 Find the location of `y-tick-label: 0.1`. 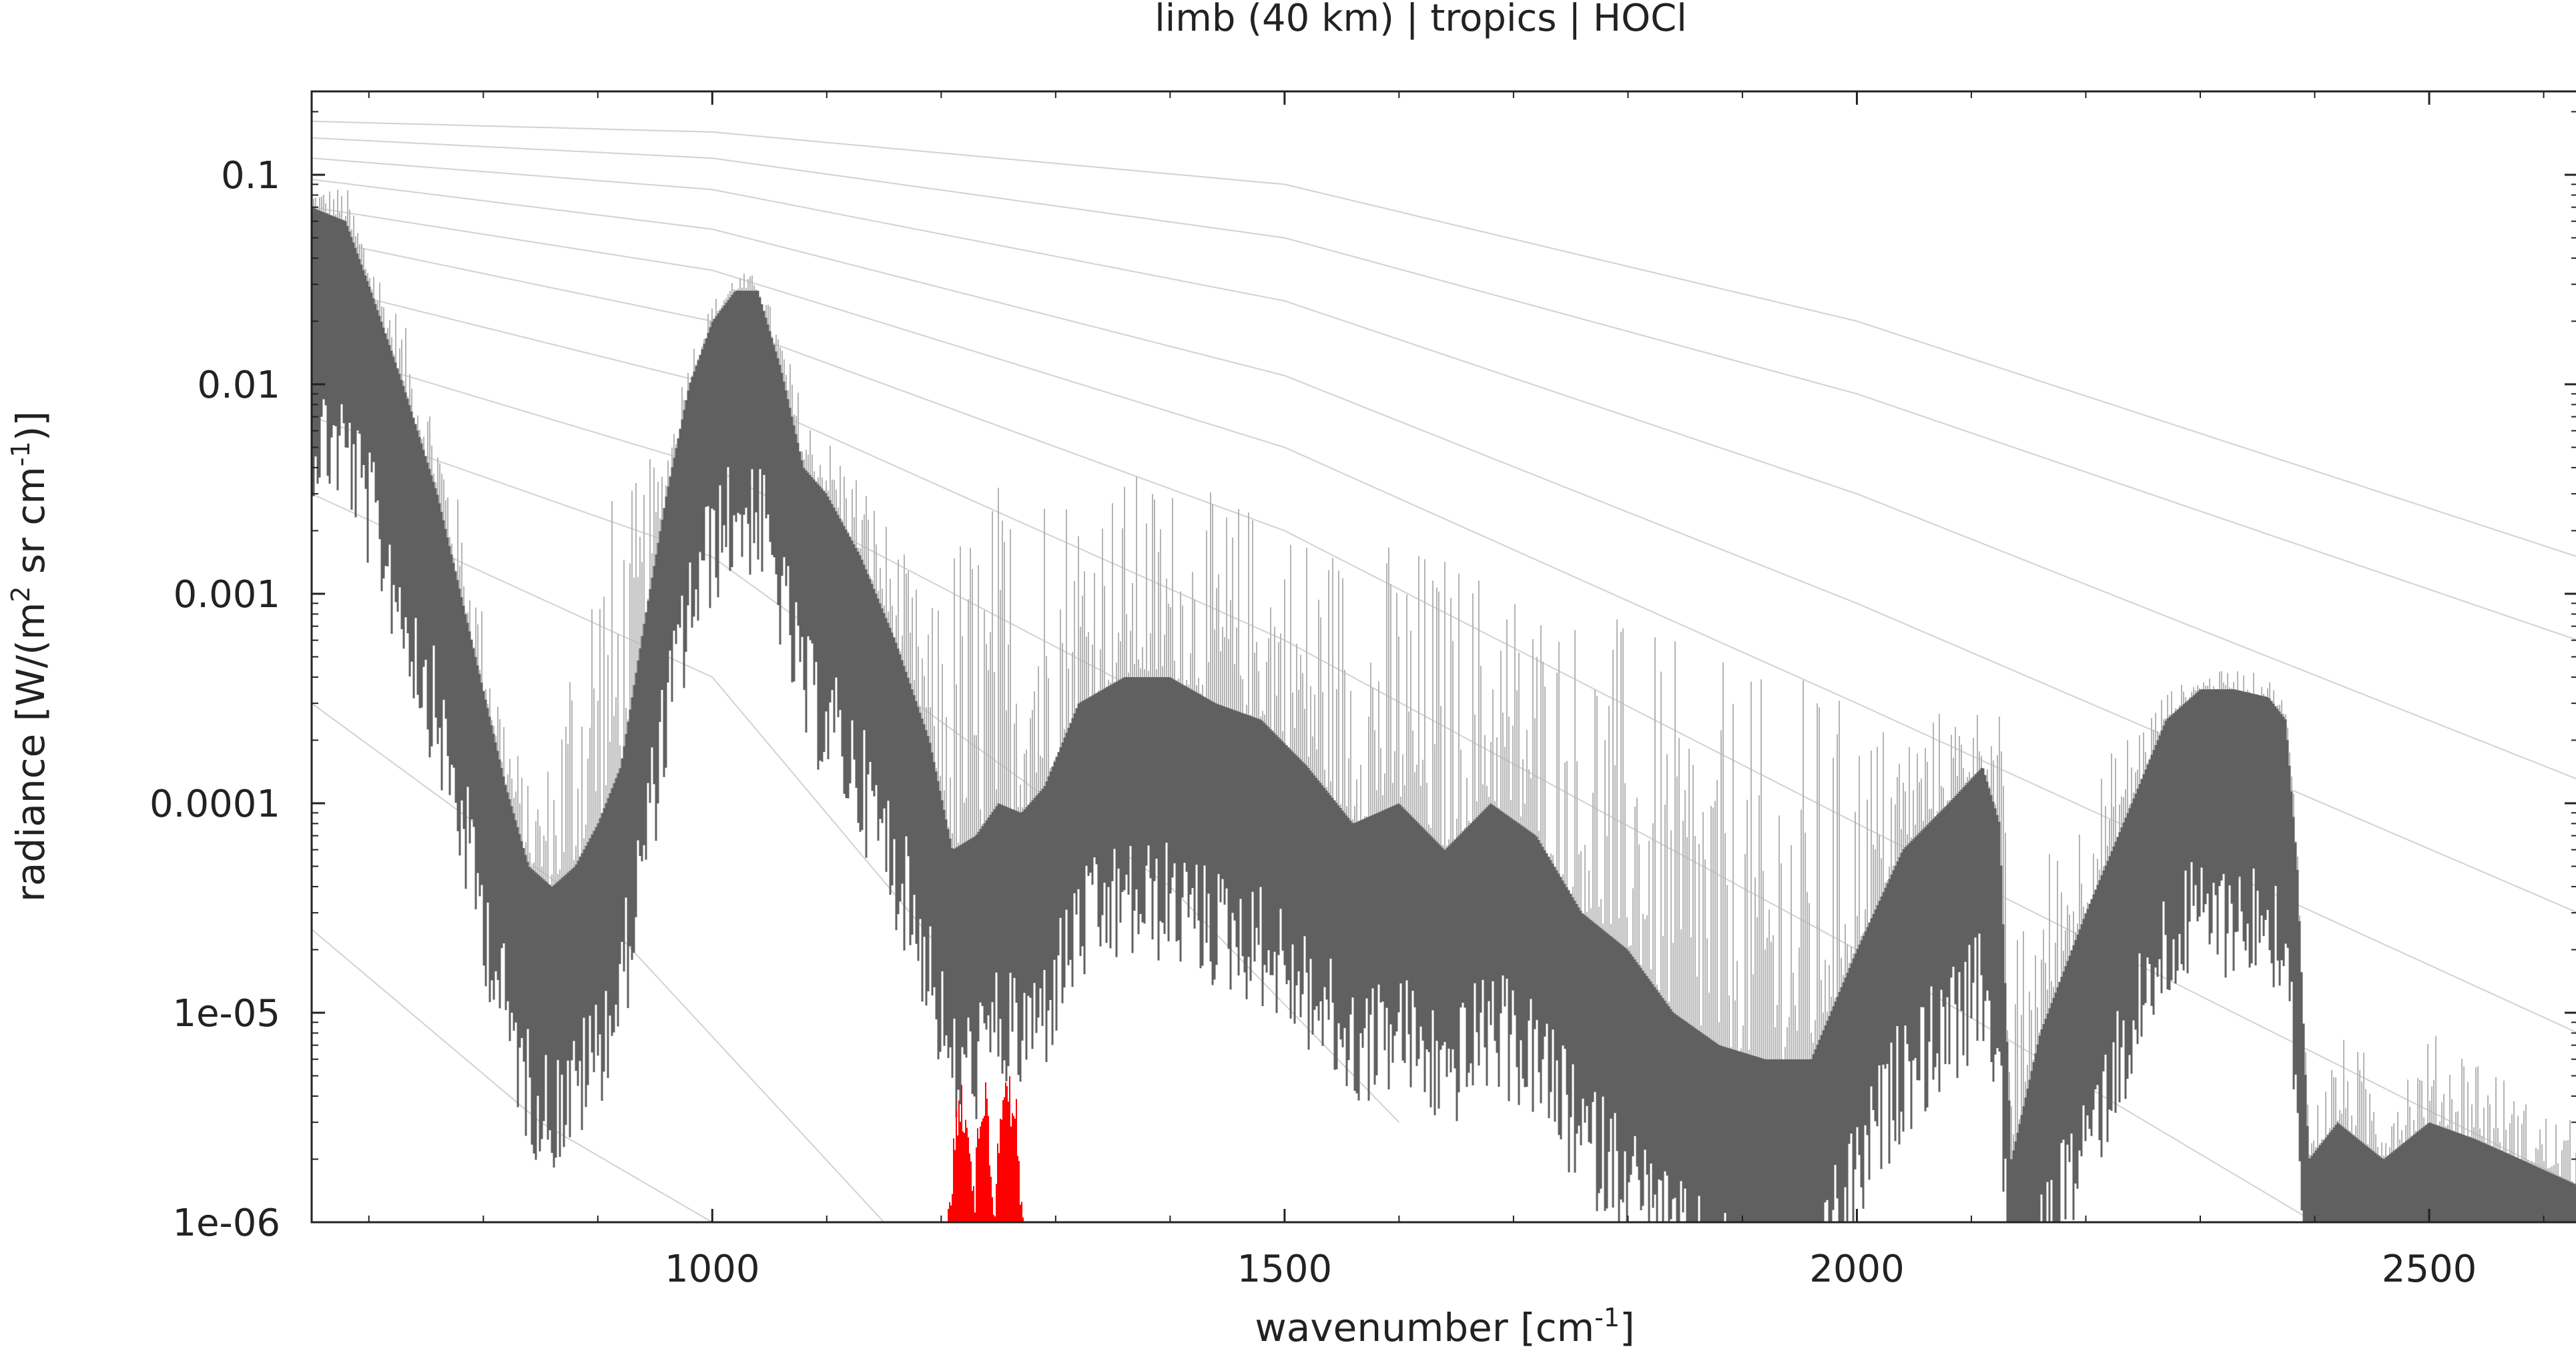

y-tick-label: 0.1 is located at coordinates (250, 175).